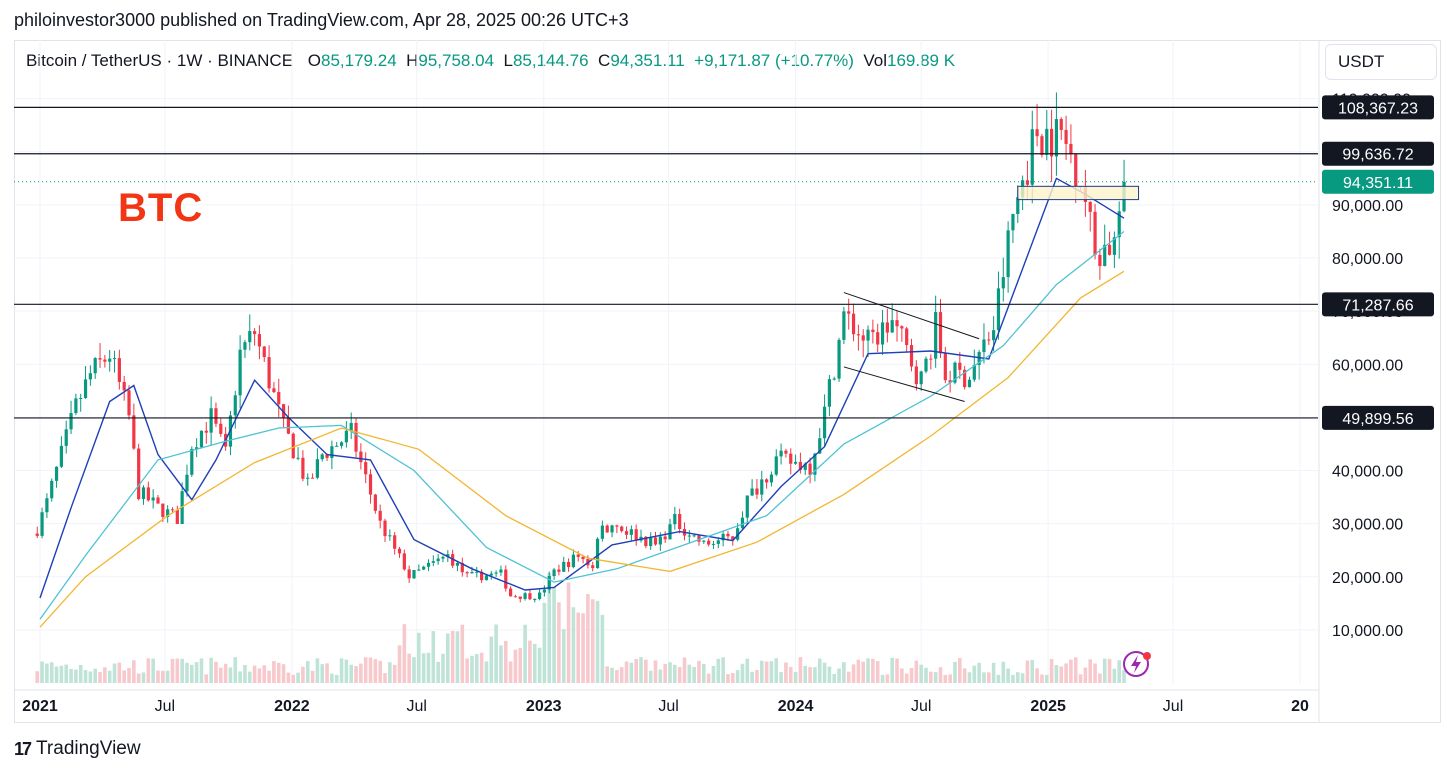  Describe the element at coordinates (160, 60) in the screenshot. I see `symbol-title: Bitcoin / TetherUS · 1W · BINANCE` at that location.